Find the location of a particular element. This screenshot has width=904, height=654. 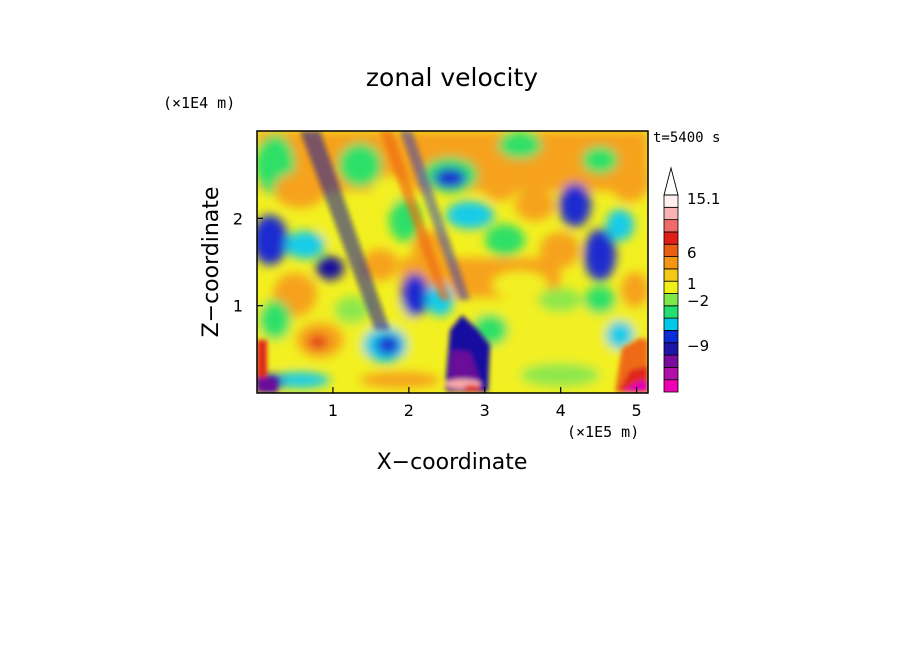

y-axis-label: Z−coordinate is located at coordinates (211, 262).